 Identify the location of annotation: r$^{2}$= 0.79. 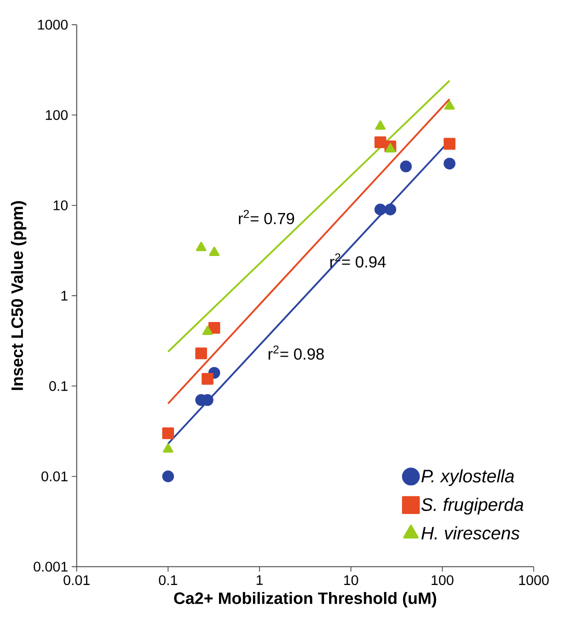
(266, 217).